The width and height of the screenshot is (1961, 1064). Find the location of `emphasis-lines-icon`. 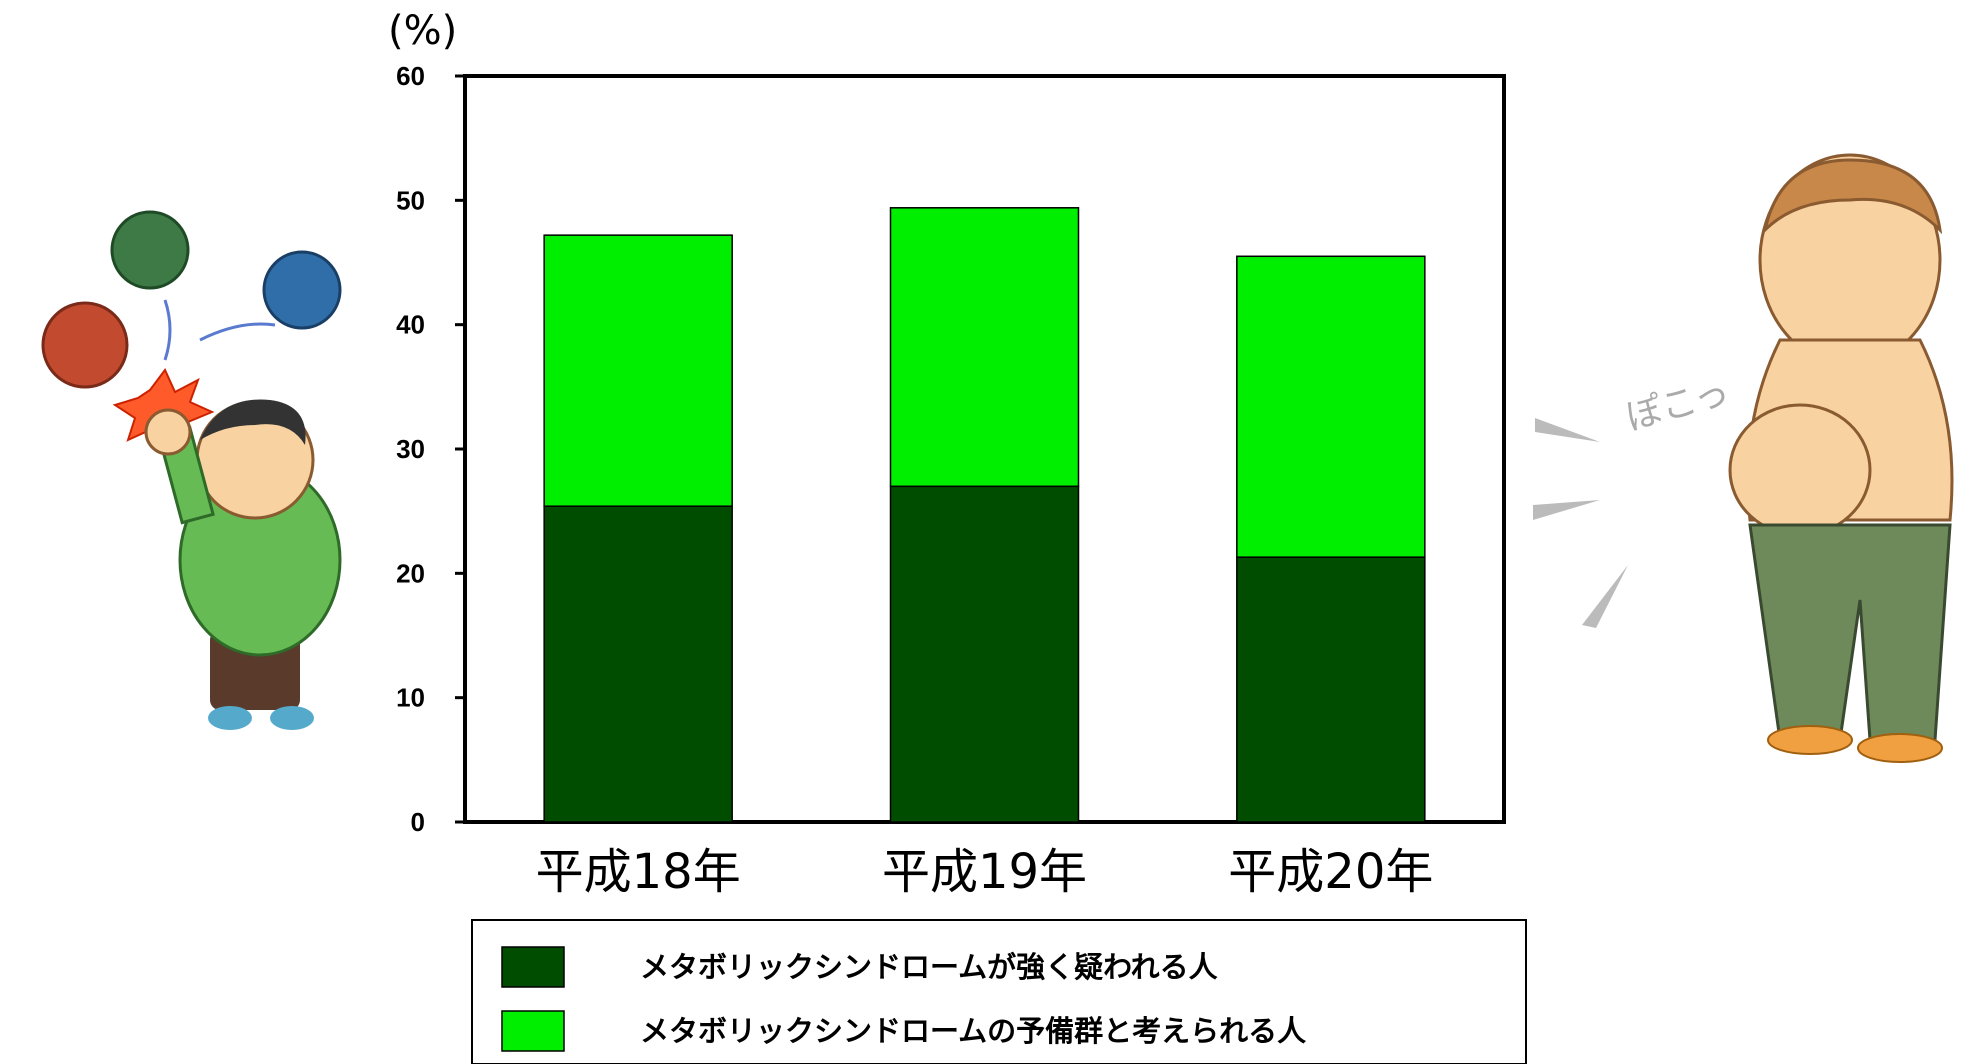

emphasis-lines-icon is located at coordinates (1580, 523).